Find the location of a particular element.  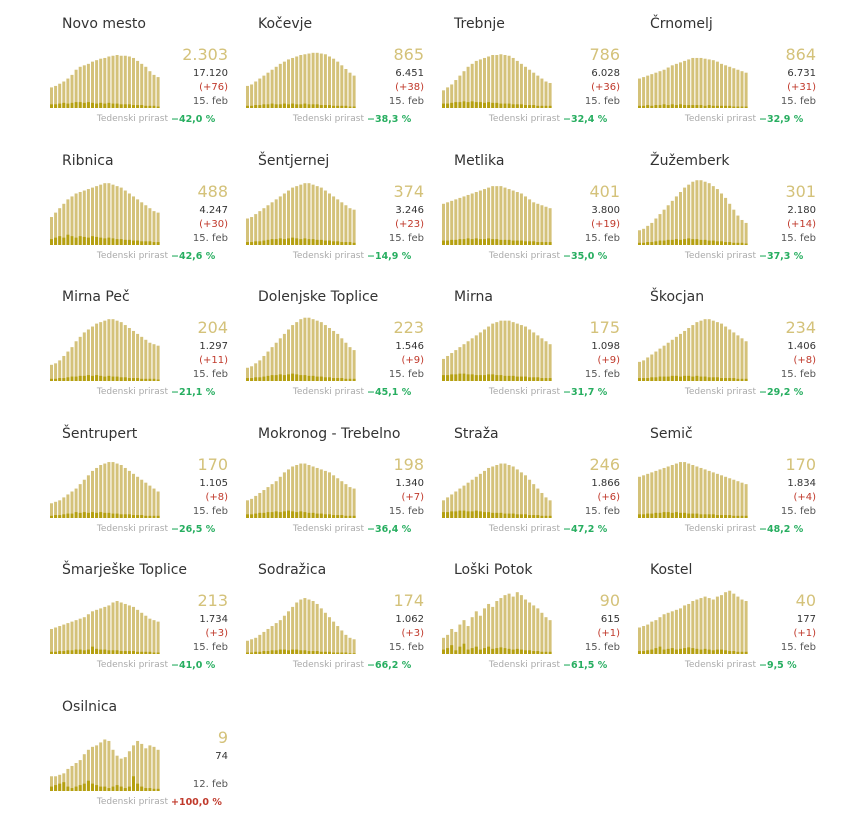

municipality-name: Šentjernej is located at coordinates (294, 160).